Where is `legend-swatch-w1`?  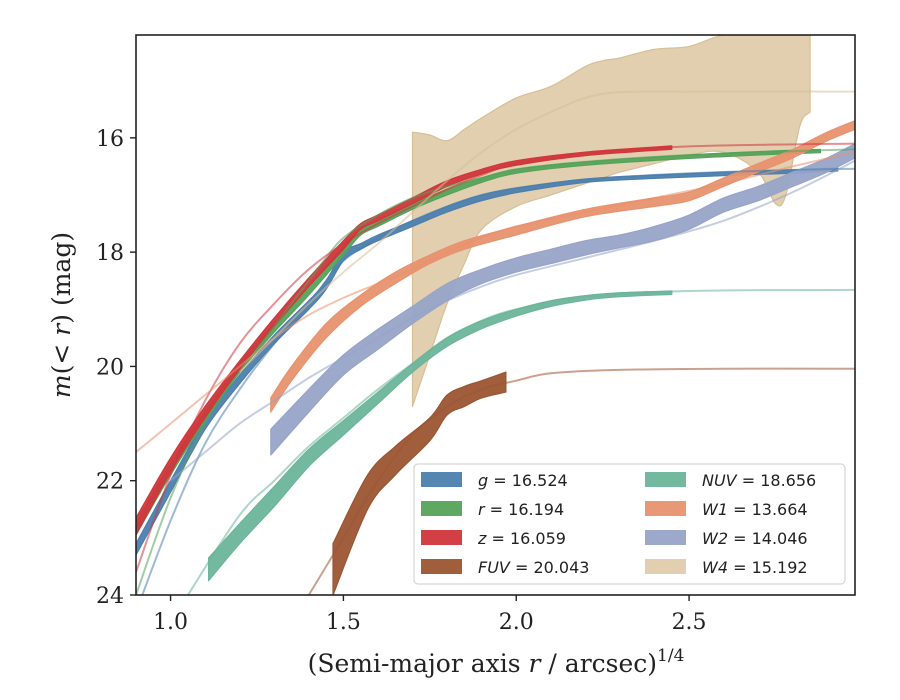
legend-swatch-w1 is located at coordinates (665, 508).